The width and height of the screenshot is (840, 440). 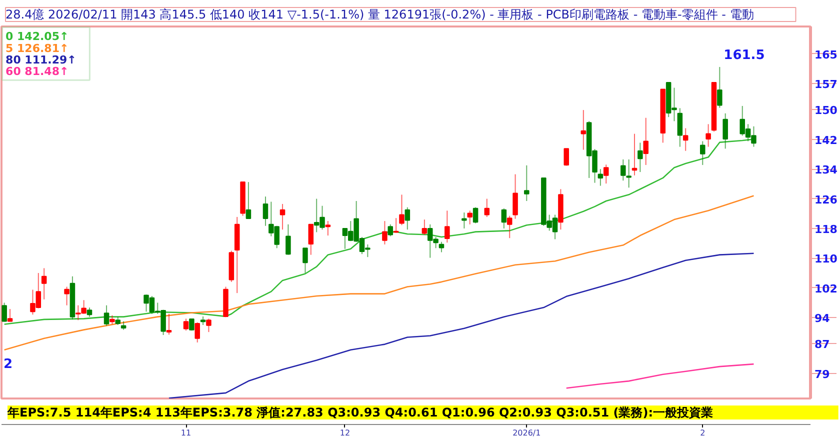 I want to click on text: 5 126.81↑, so click(x=37, y=48).